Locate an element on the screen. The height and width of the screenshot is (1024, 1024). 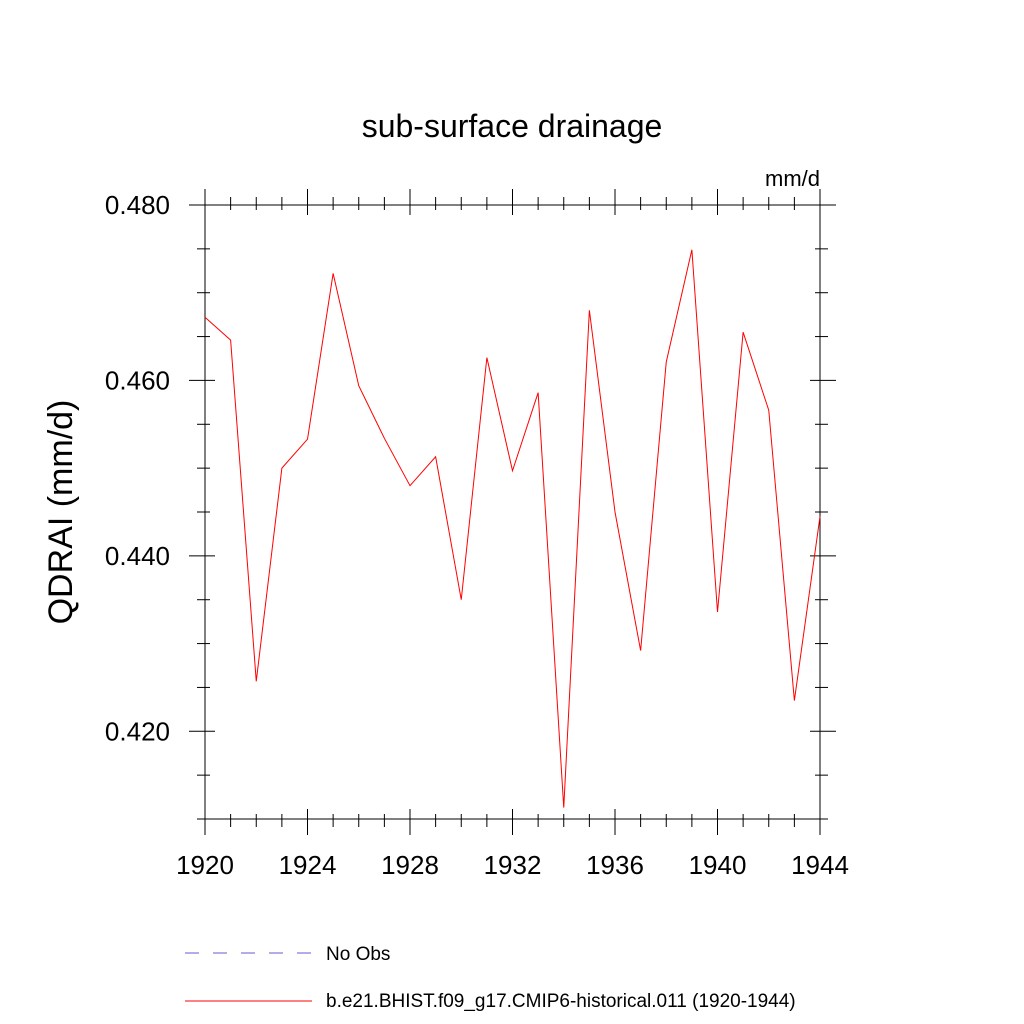
legend-label-no-obs: No Obs is located at coordinates (358, 954).